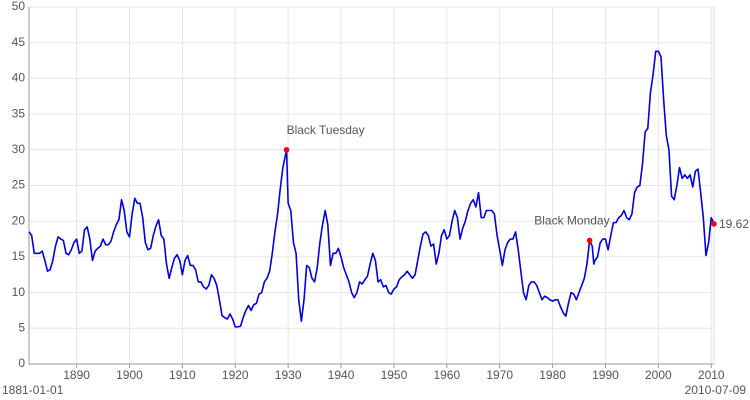 The image size is (750, 400). Describe the element at coordinates (288, 375) in the screenshot. I see `x-tick-label: 1930` at that location.